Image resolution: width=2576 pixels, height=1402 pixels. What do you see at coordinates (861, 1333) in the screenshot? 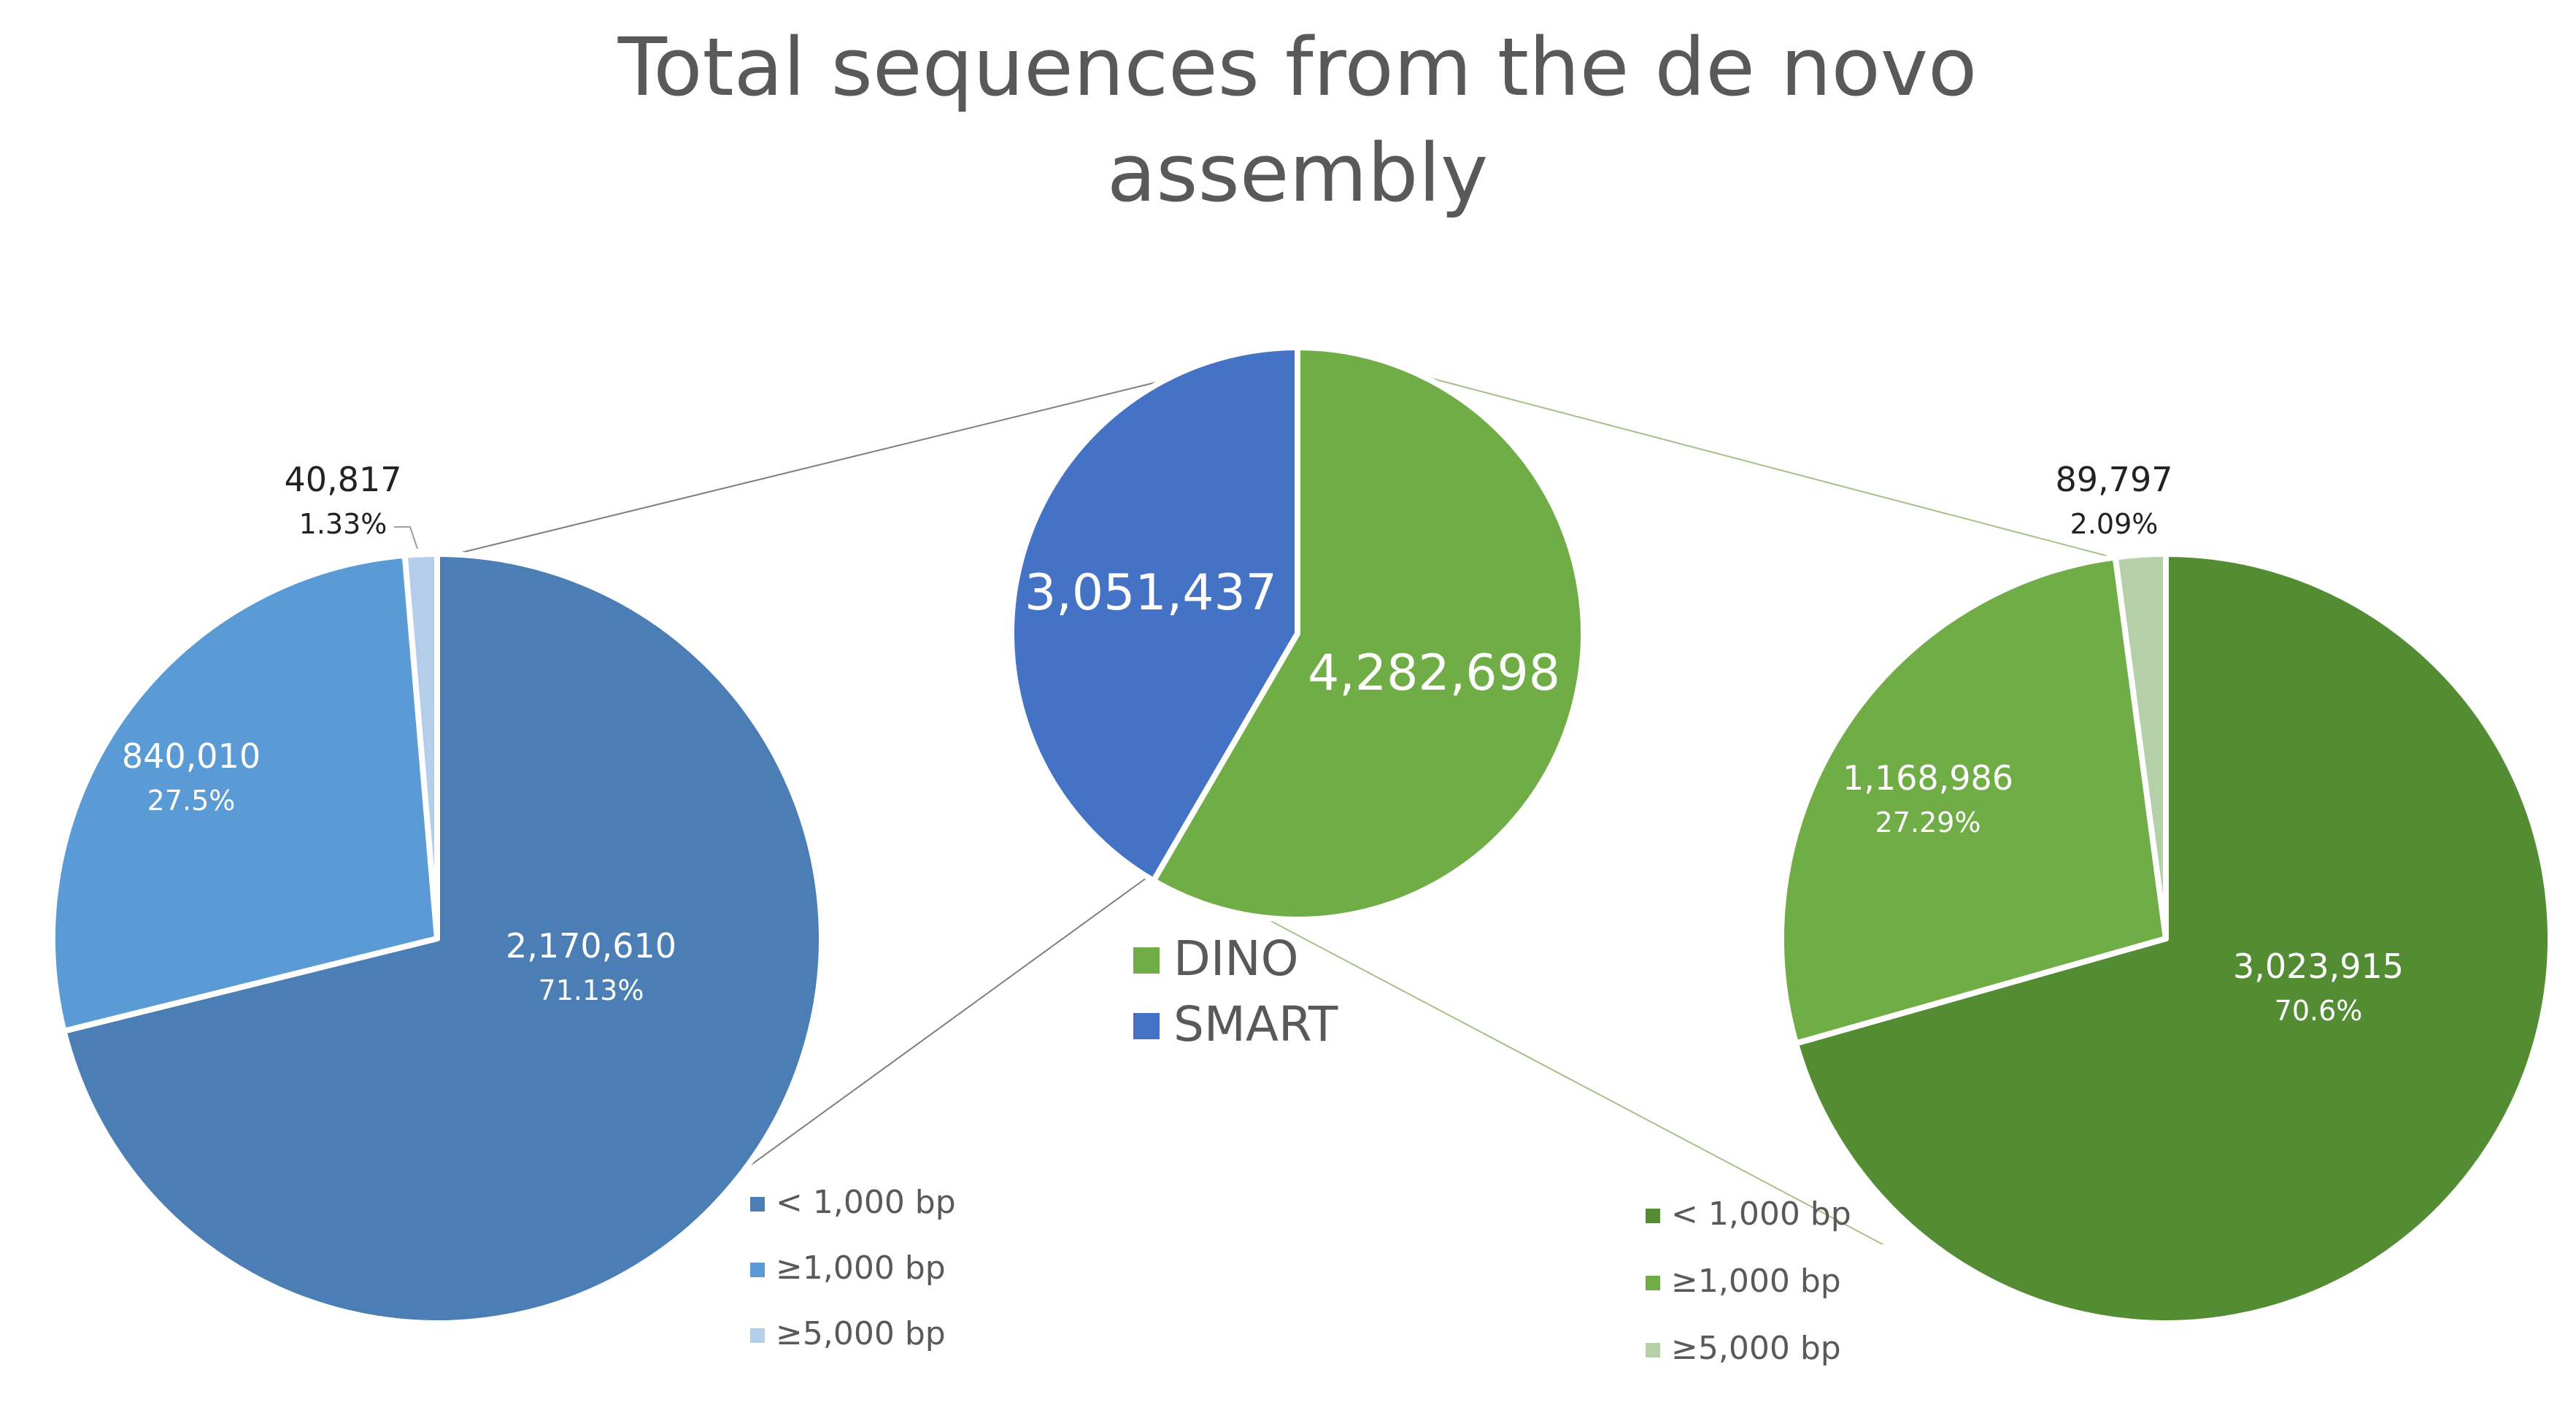
I see `smart-legend-label-5-000-bp: ≥5,000 bp` at bounding box center [861, 1333].